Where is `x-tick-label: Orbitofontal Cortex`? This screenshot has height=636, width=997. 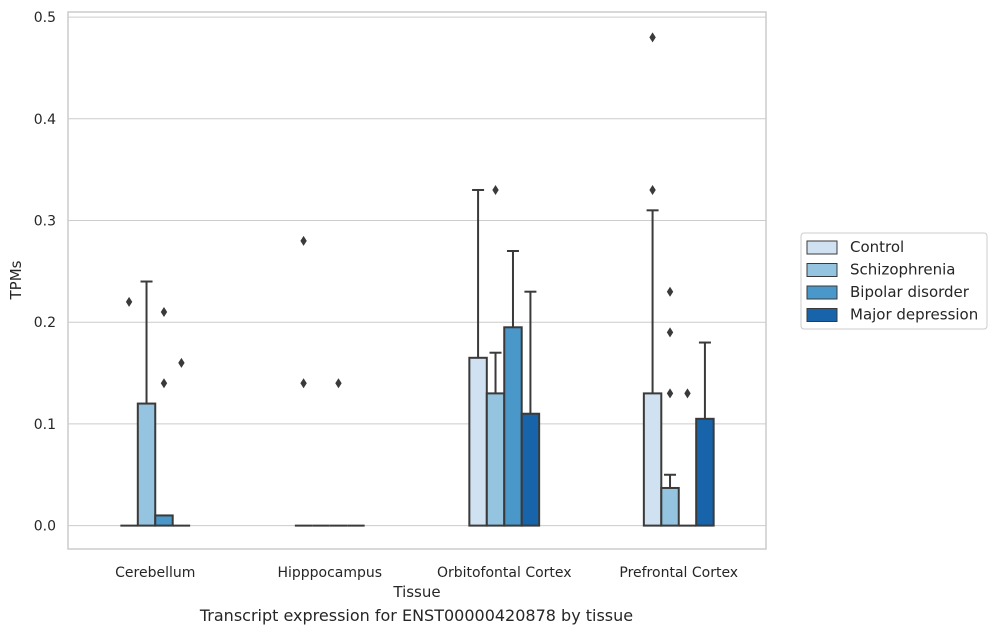 x-tick-label: Orbitofontal Cortex is located at coordinates (504, 573).